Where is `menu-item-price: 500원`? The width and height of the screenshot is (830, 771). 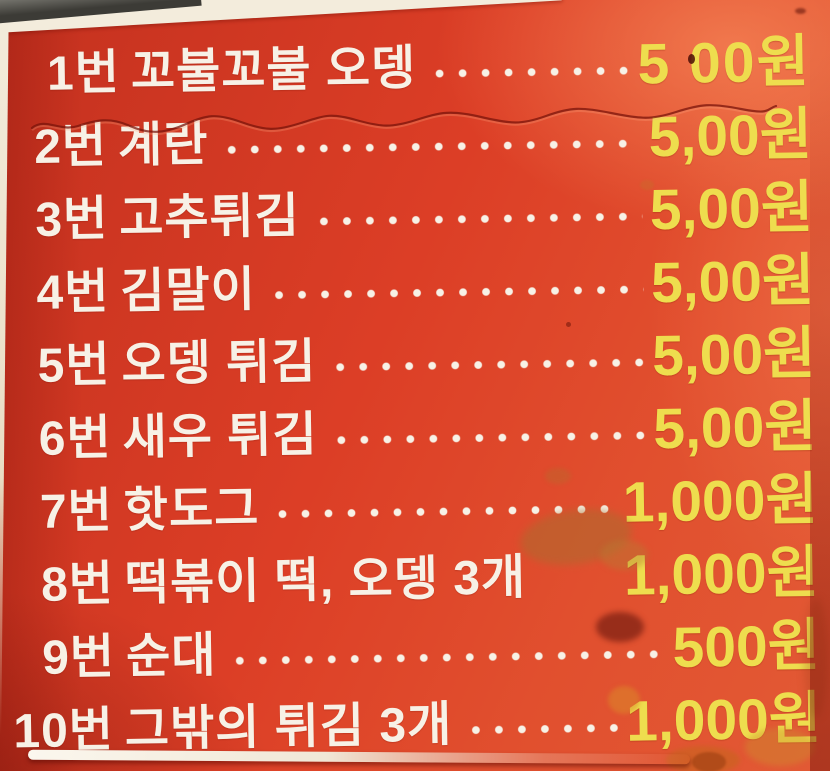 menu-item-price: 500원 is located at coordinates (746, 646).